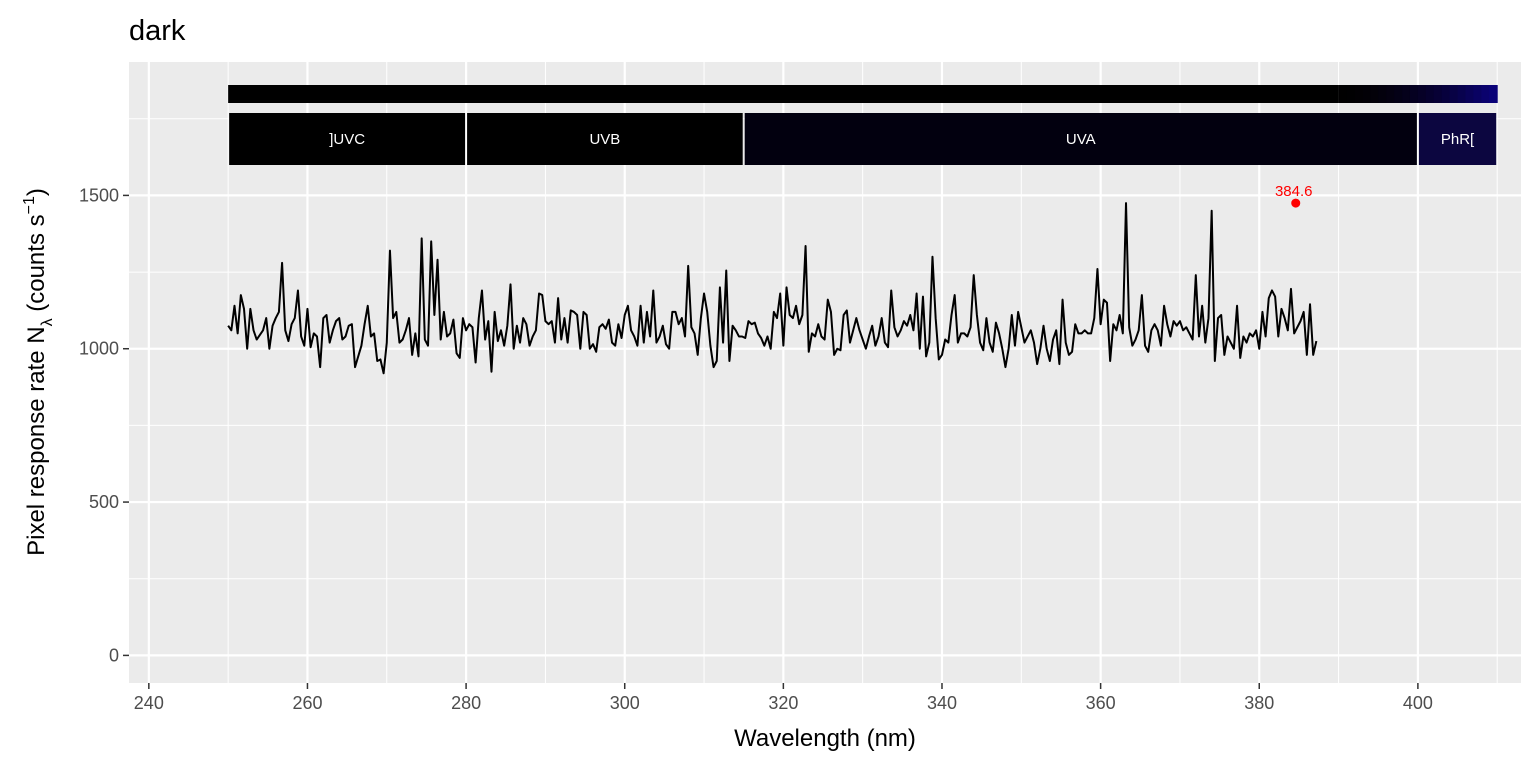 Image resolution: width=1536 pixels, height=768 pixels. Describe the element at coordinates (99, 349) in the screenshot. I see `y-tick-label: 1000` at that location.